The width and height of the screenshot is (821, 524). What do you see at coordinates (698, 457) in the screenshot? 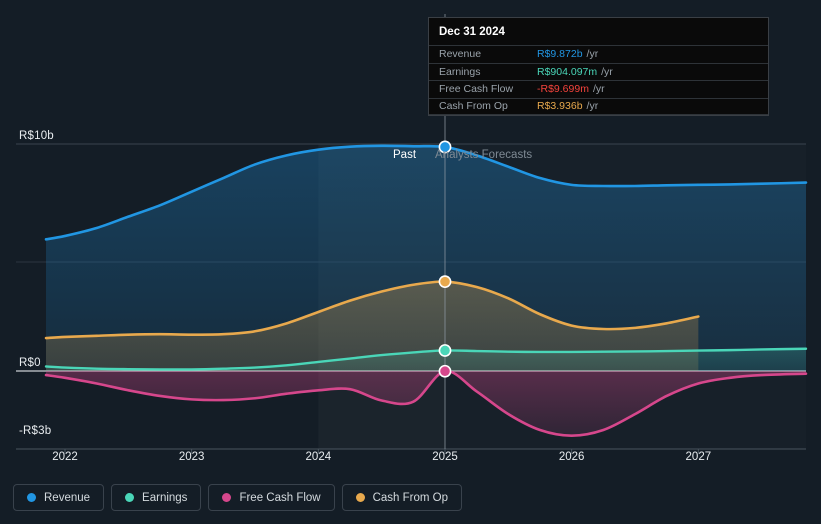
I see `x-axis-tick-label: 2027` at bounding box center [698, 457].